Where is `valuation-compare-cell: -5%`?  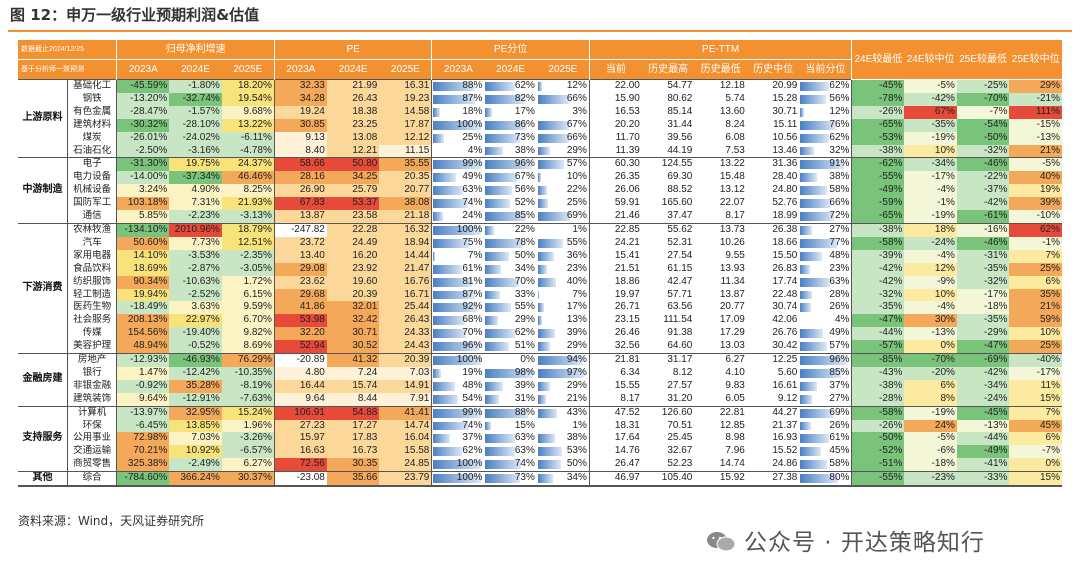 valuation-compare-cell: -5% is located at coordinates (1035, 164).